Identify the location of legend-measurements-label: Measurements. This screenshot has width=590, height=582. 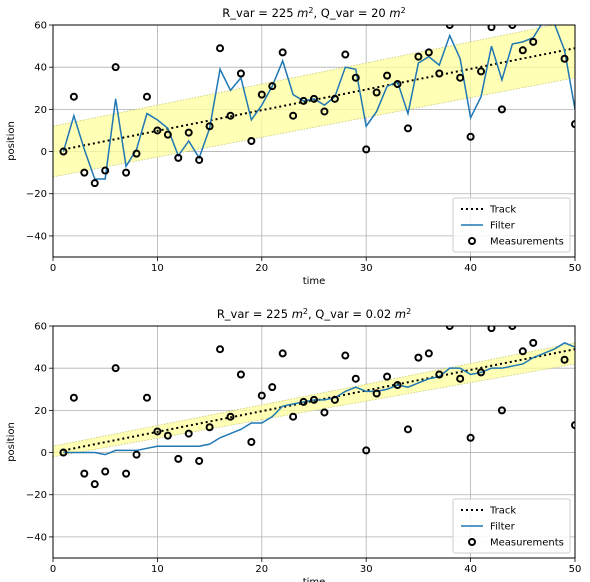
(527, 543).